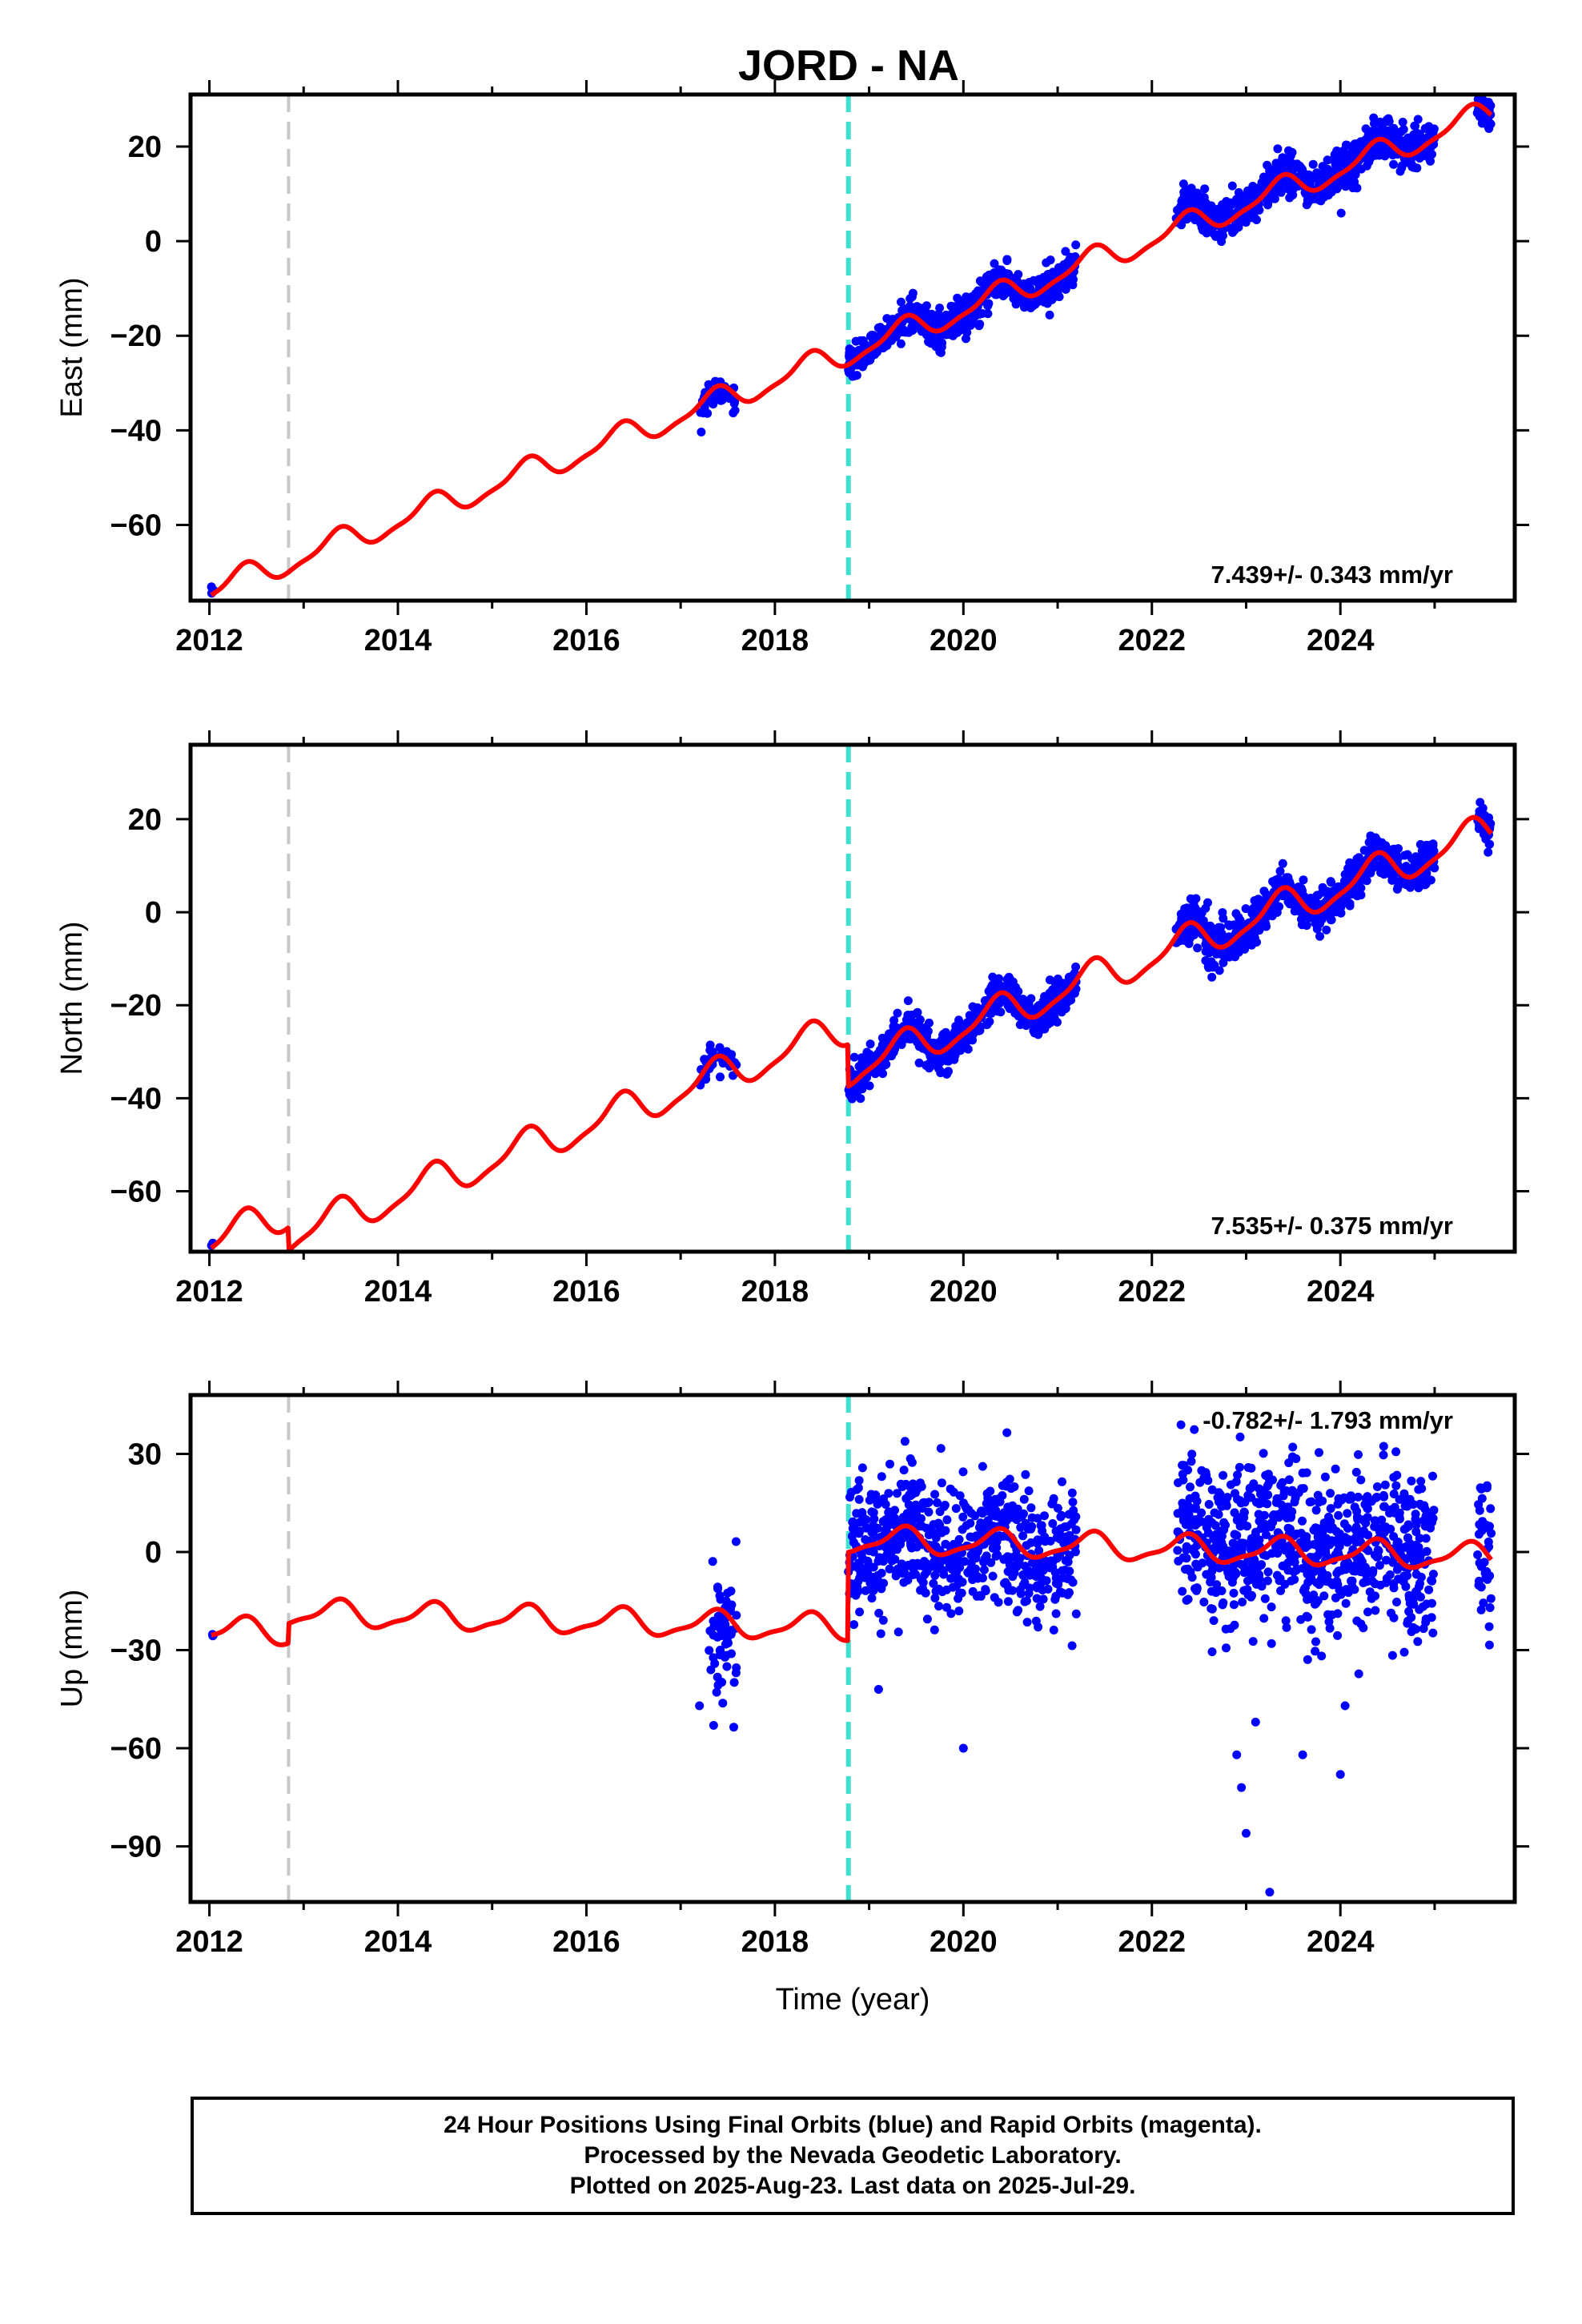 This screenshot has width=1582, height=2324. Describe the element at coordinates (136, 431) in the screenshot. I see `y-tick-label: −40` at that location.